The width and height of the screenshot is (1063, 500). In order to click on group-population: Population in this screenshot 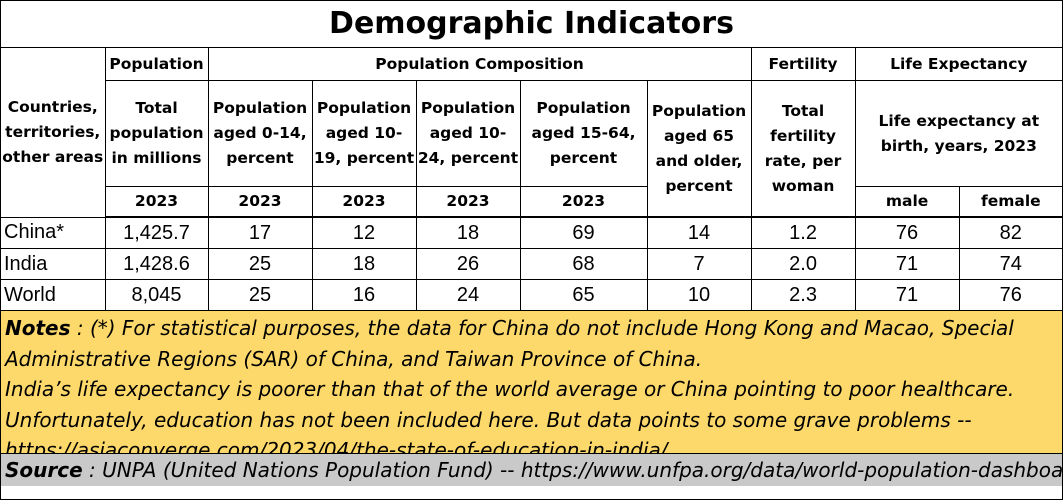, I will do `click(156, 64)`.